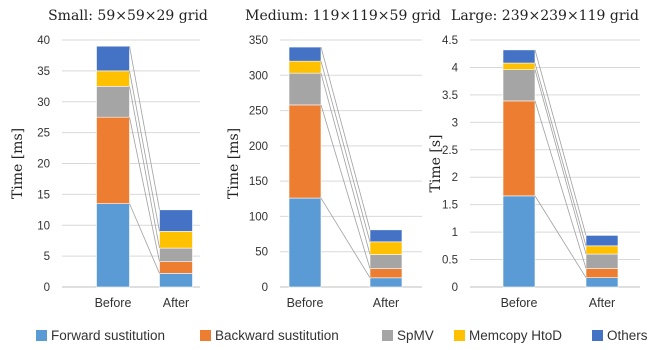 This screenshot has width=662, height=350. What do you see at coordinates (450, 96) in the screenshot?
I see `y-tick-label: 3.5` at bounding box center [450, 96].